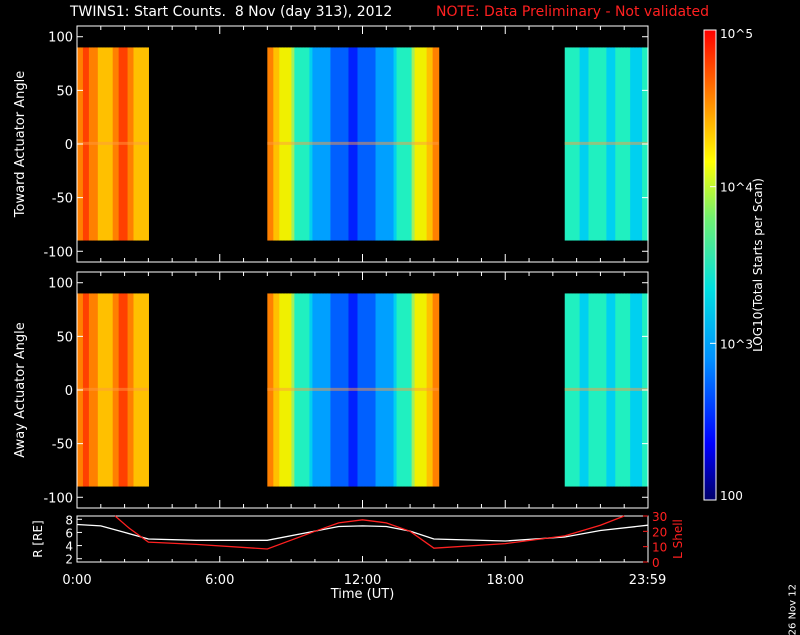 Image resolution: width=800 pixels, height=635 pixels. I want to click on y-tick-label: 4, so click(69, 547).